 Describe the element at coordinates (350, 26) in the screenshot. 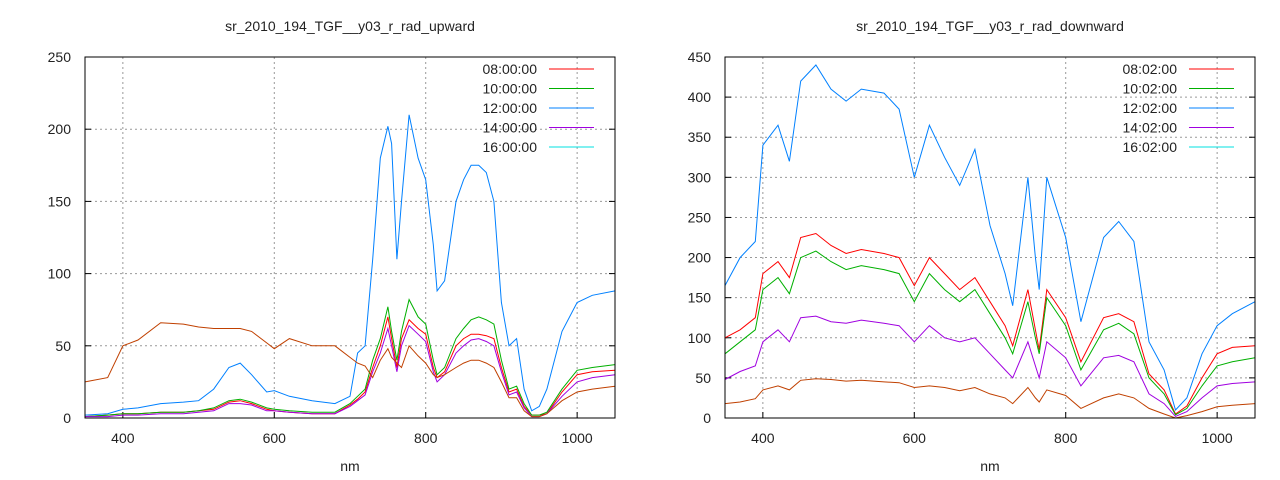

I see `chart-title: sr_2010_194_TGF__y03_r_rad_upward` at that location.